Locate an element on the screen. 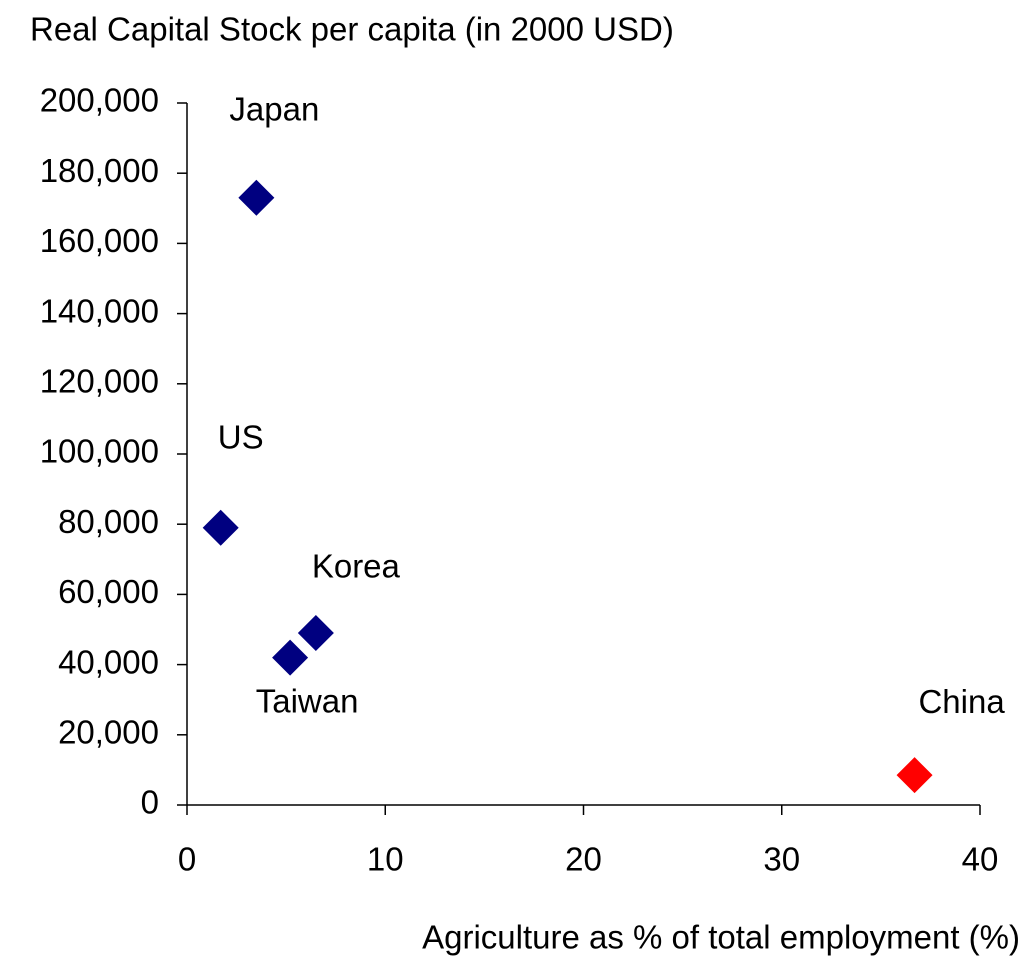  y-tick-label: 20,000 is located at coordinates (108, 732).